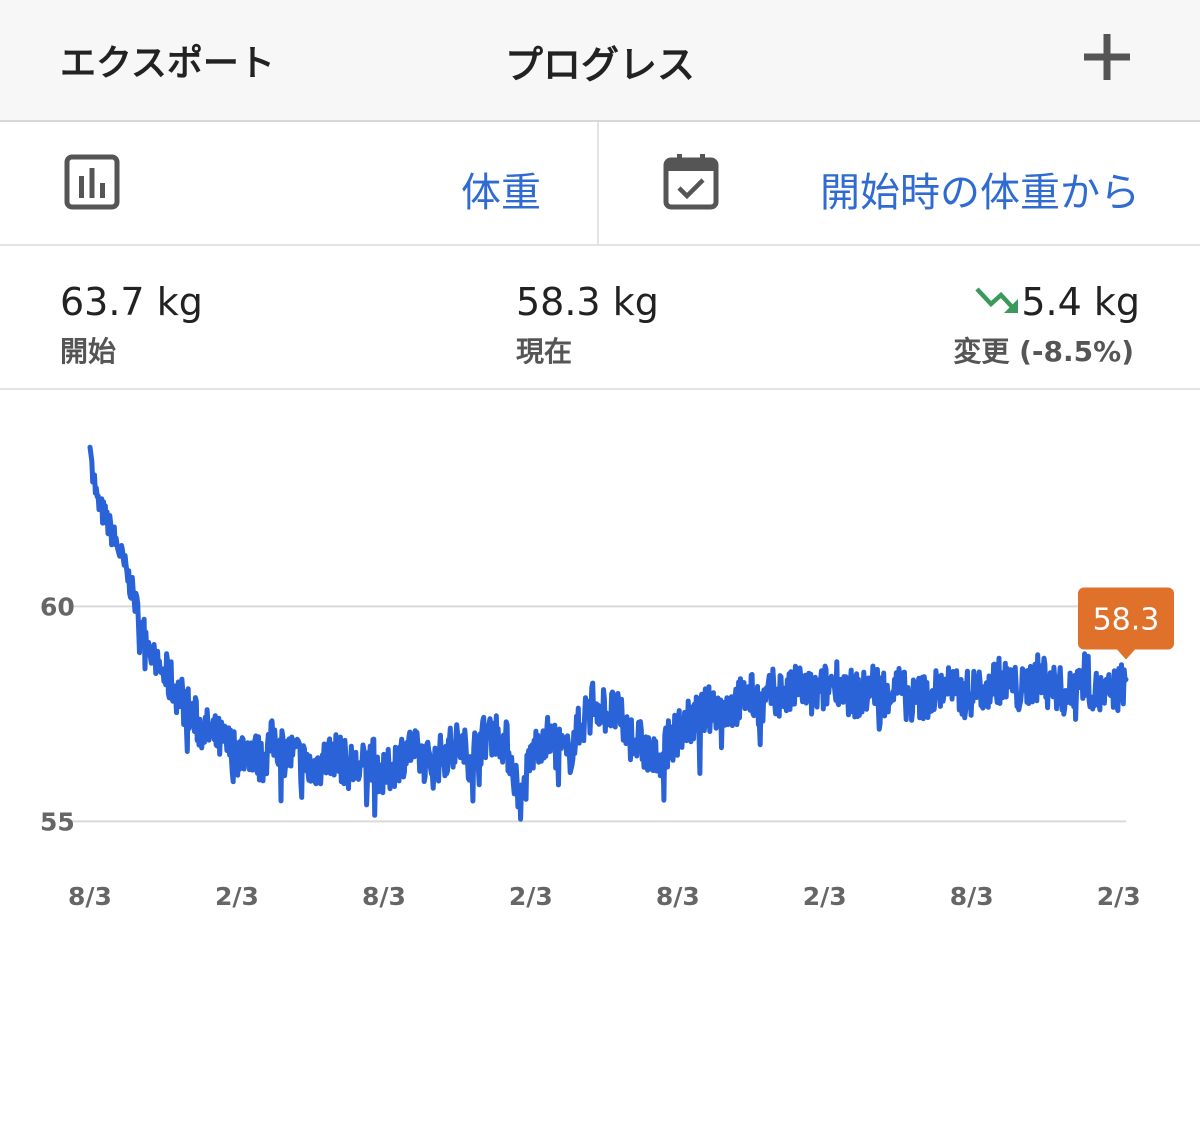  I want to click on last-value-badge, so click(1126, 618).